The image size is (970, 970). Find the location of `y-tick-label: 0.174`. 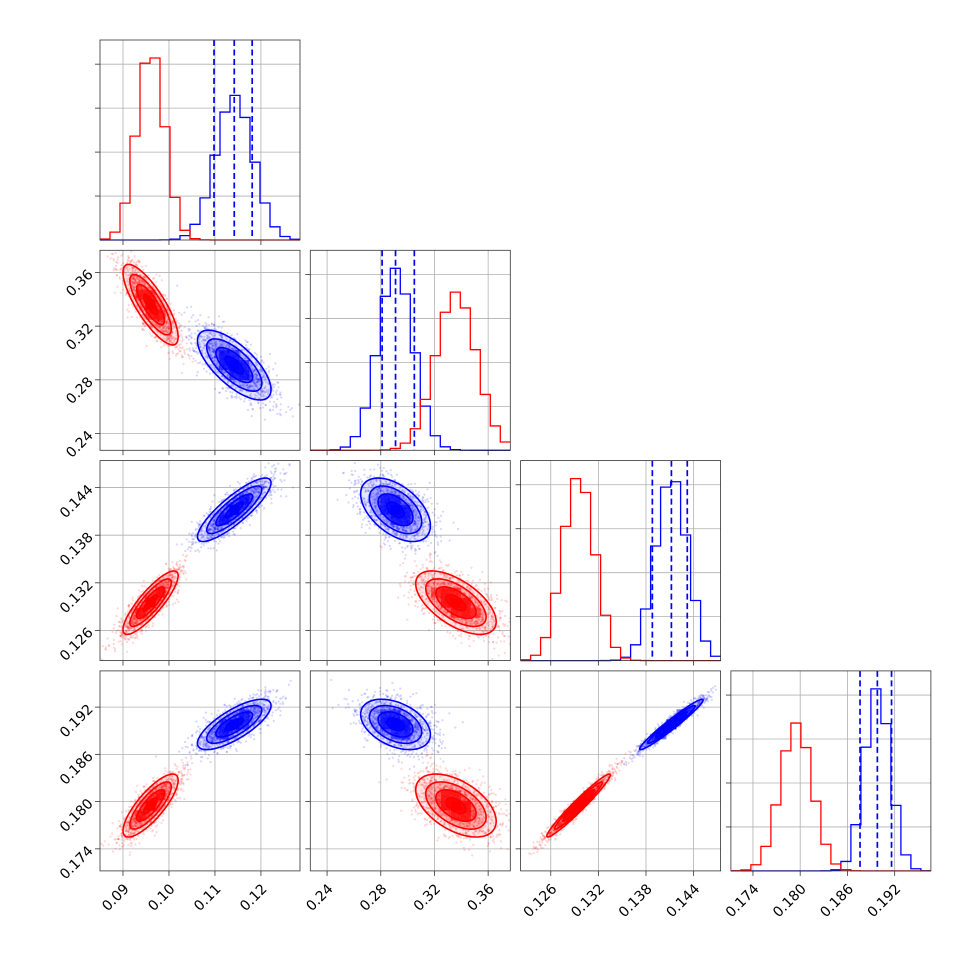

y-tick-label: 0.174 is located at coordinates (77, 863).